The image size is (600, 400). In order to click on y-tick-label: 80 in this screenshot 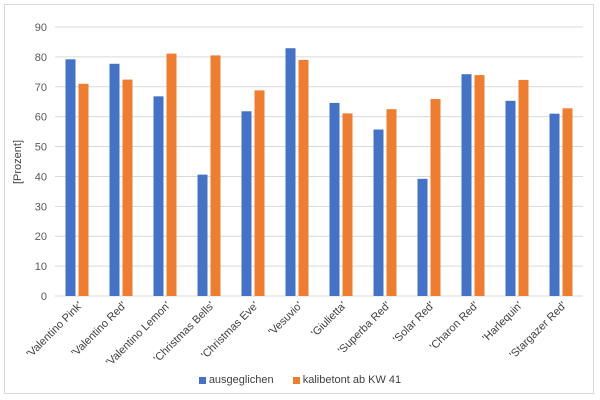, I will do `click(41, 58)`.